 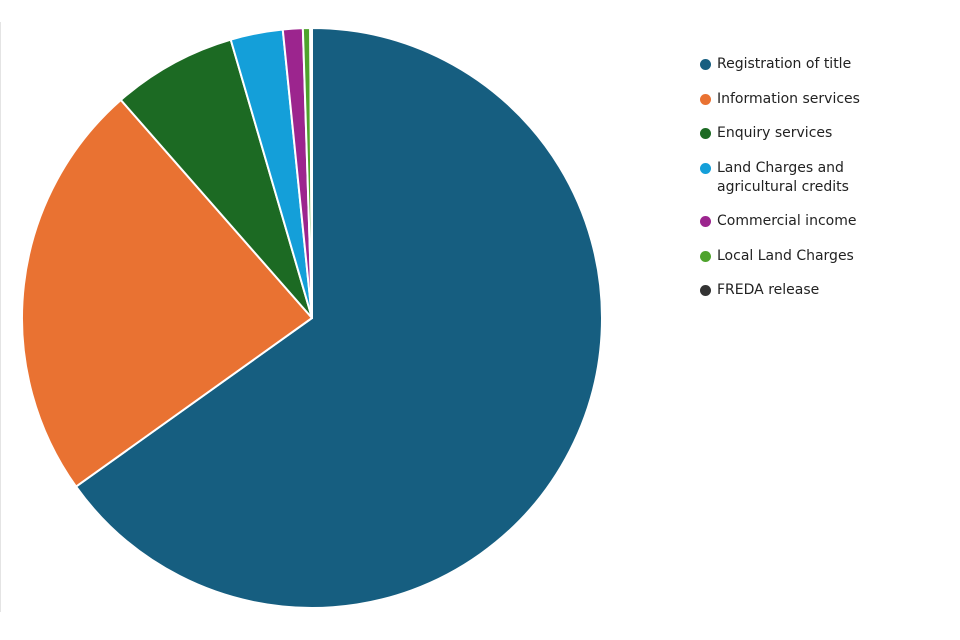 I want to click on legend-label: Enquiry services, so click(x=775, y=133).